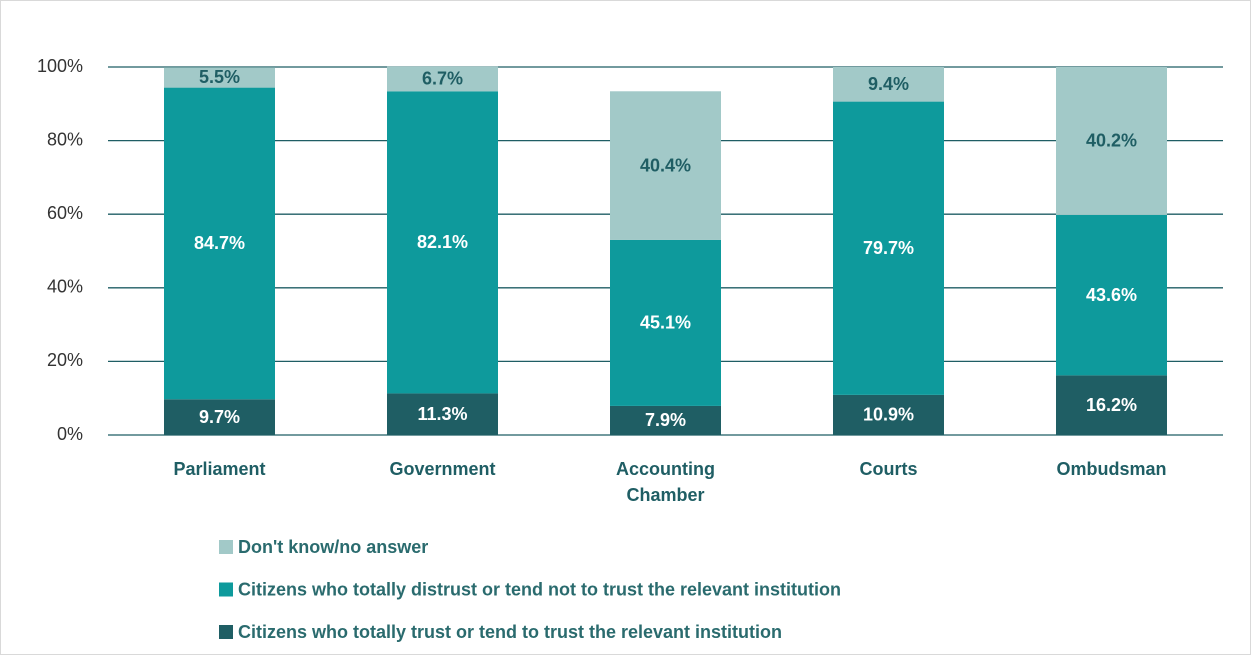 This screenshot has width=1251, height=655. I want to click on value-label: 43.6%, so click(1111, 295).